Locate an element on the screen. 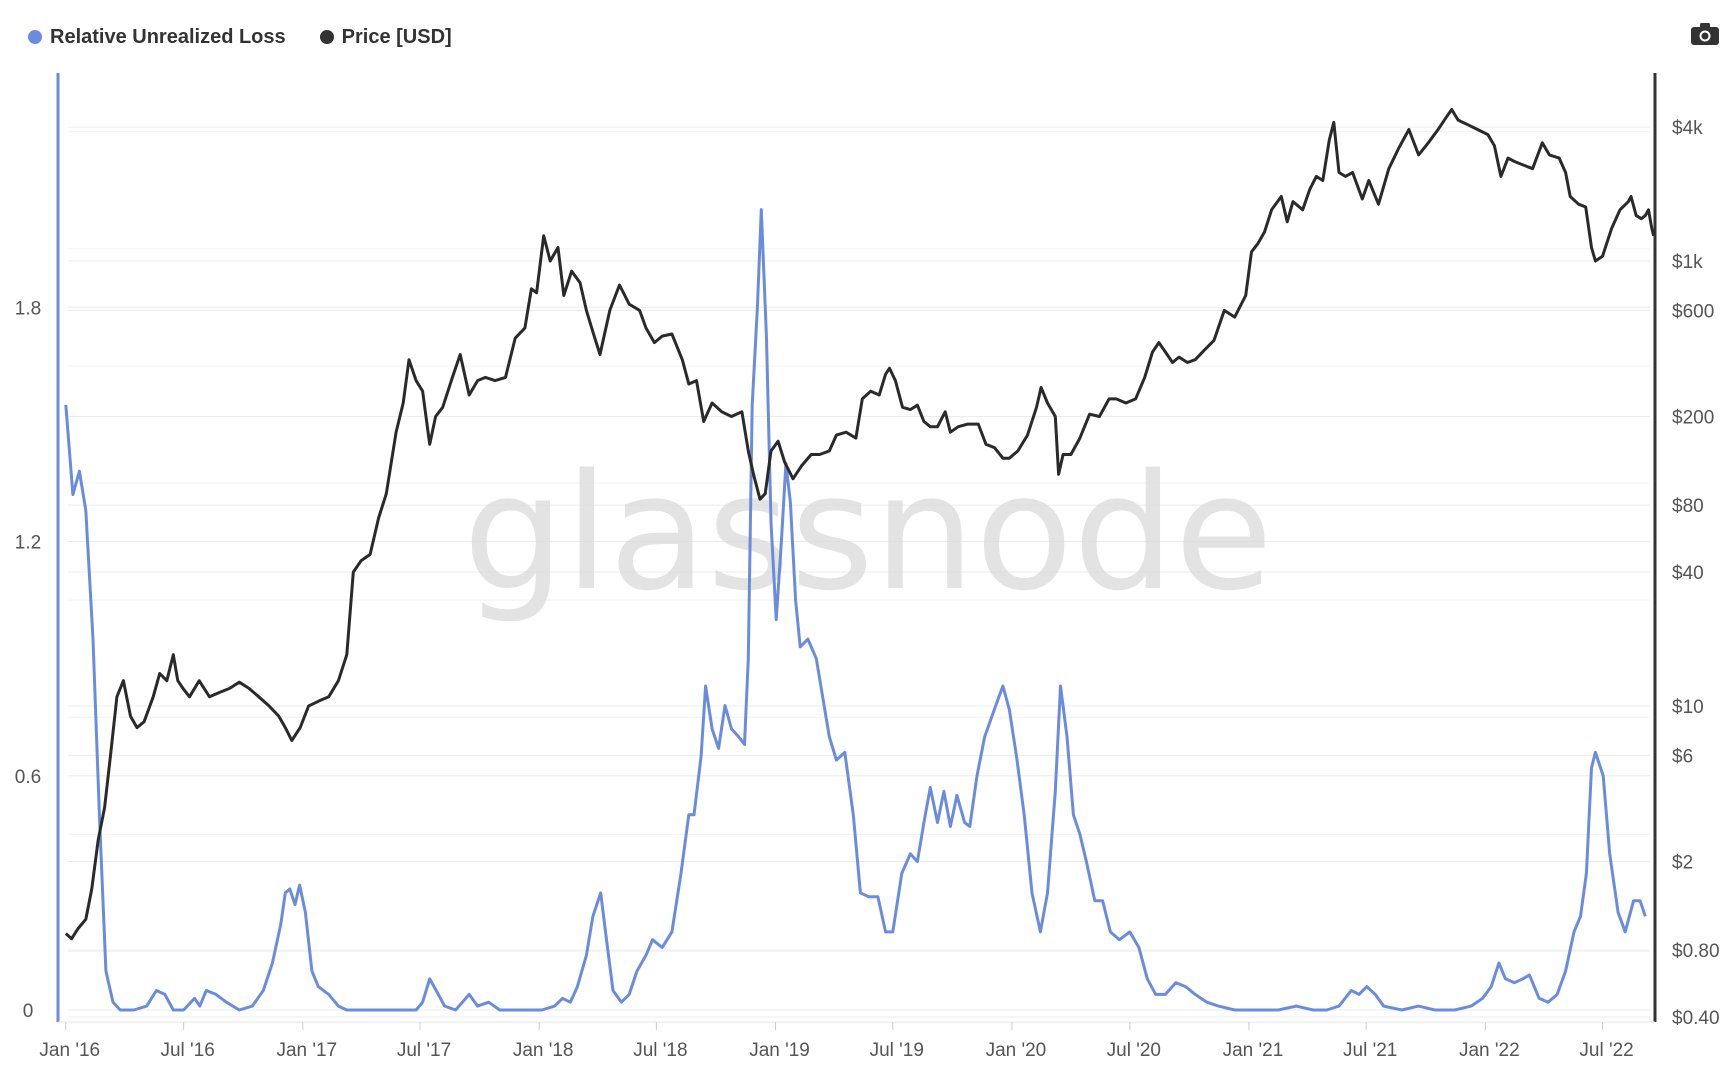  legend-dot-dark is located at coordinates (326, 37).